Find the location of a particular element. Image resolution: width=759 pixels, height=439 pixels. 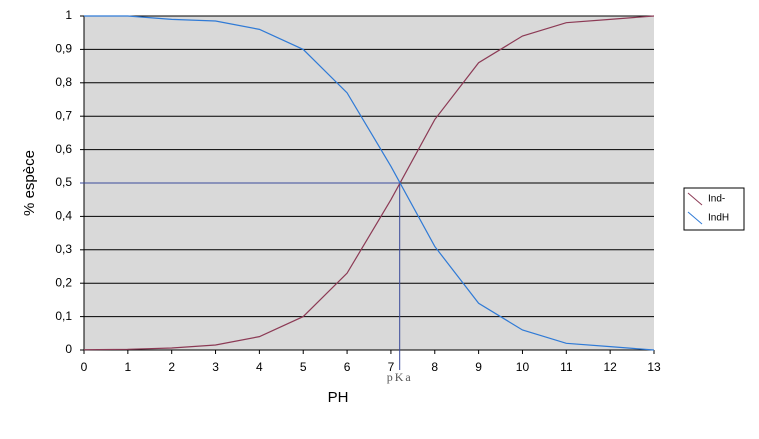

y-tick-label: 0,2 is located at coordinates (63, 282).